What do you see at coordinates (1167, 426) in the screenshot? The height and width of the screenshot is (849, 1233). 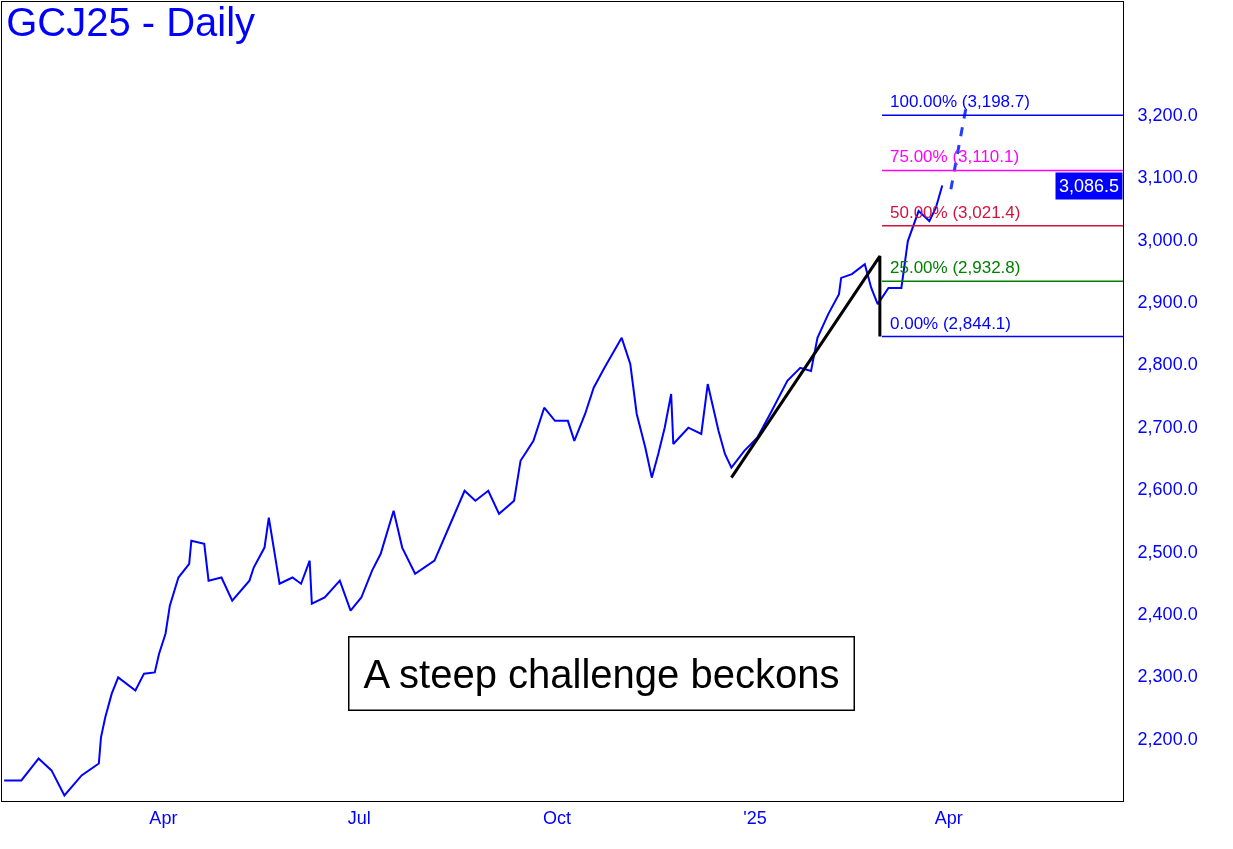 I see `y-tick-label: 2,700.0` at bounding box center [1167, 426].